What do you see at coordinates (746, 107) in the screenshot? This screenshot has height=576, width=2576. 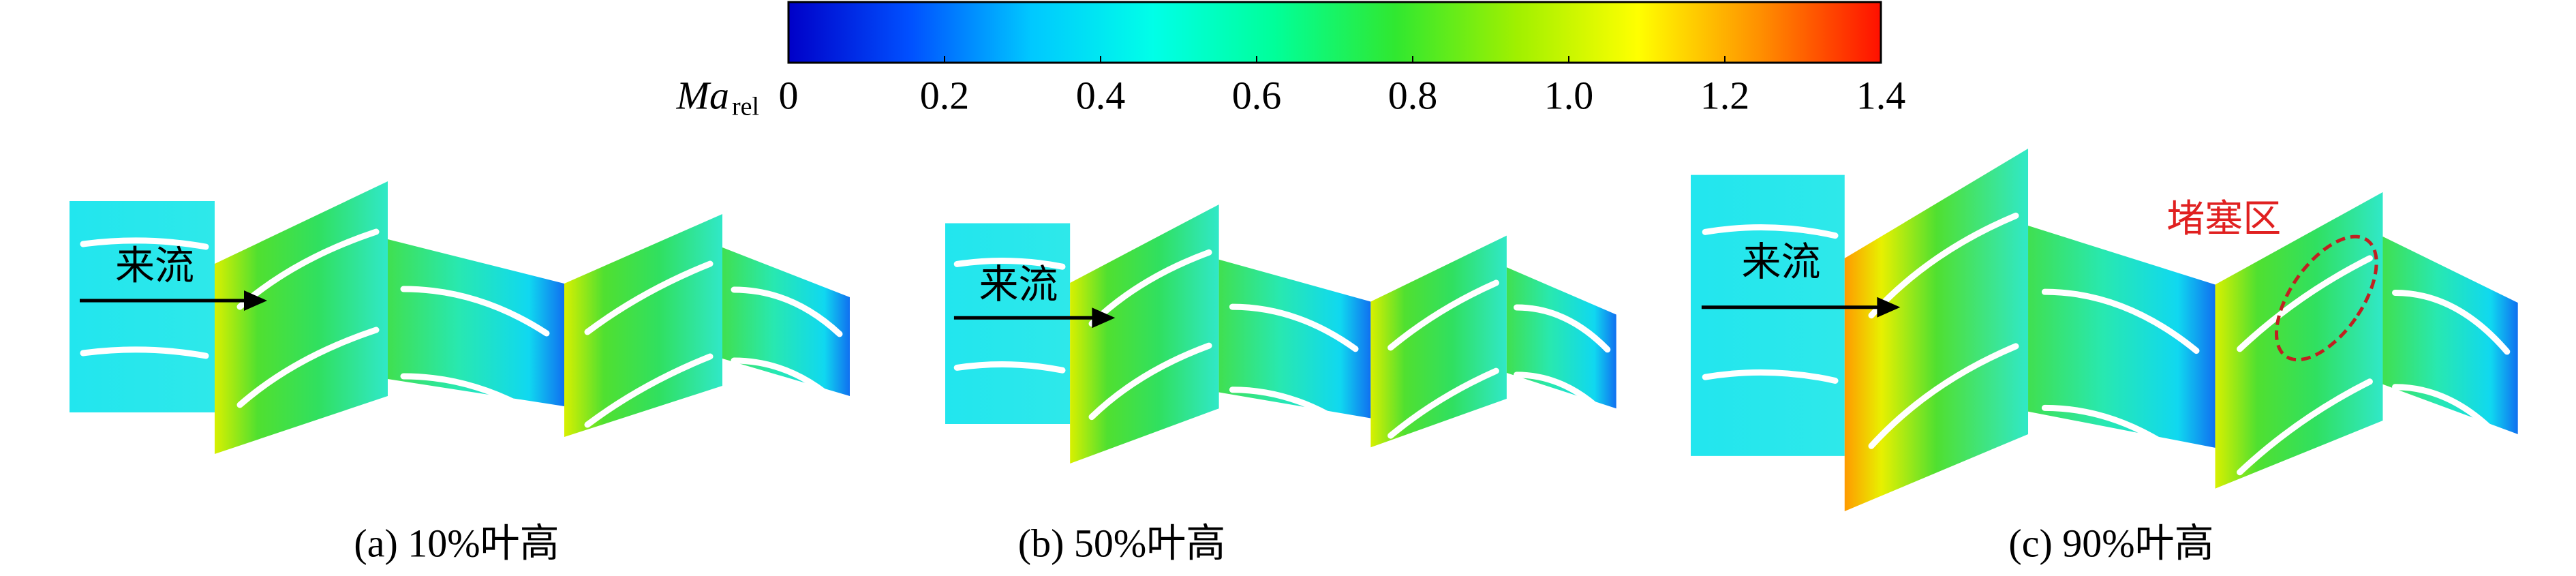 I see `colorbar-label-subscript: rel` at bounding box center [746, 107].